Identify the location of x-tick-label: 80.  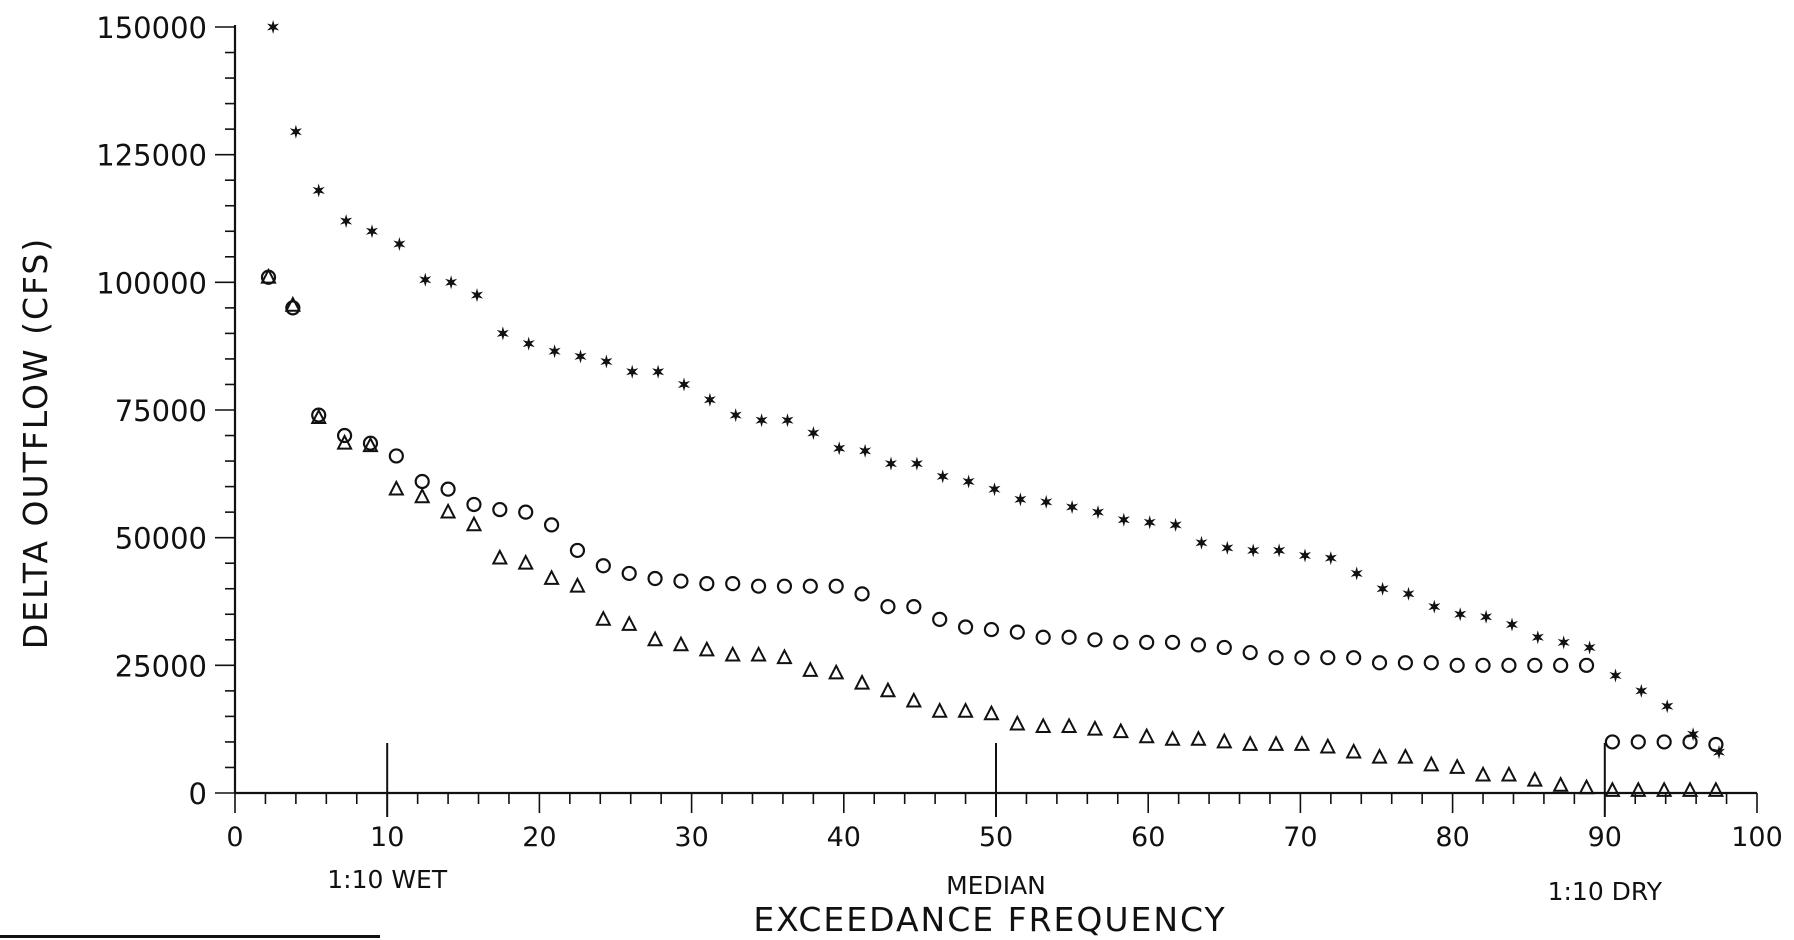
(1452, 837).